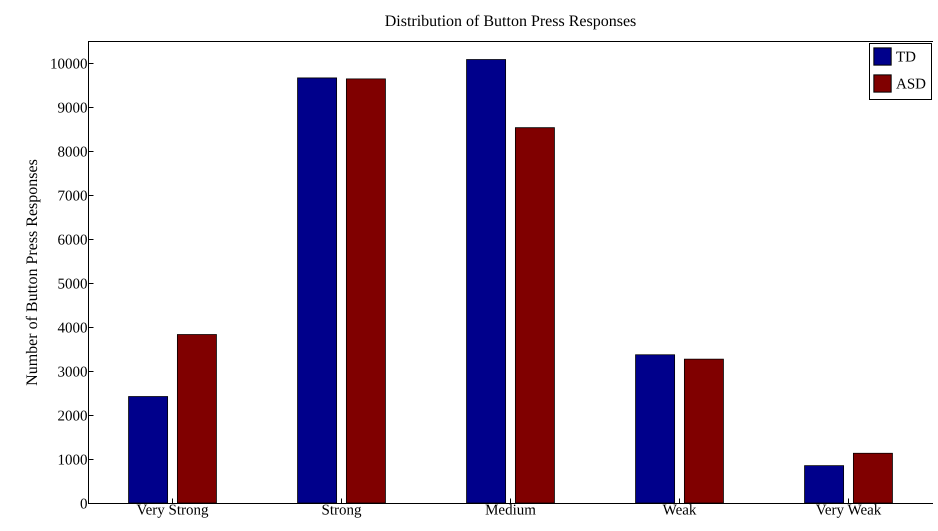  What do you see at coordinates (906, 58) in the screenshot?
I see `legend-label: TD` at bounding box center [906, 58].